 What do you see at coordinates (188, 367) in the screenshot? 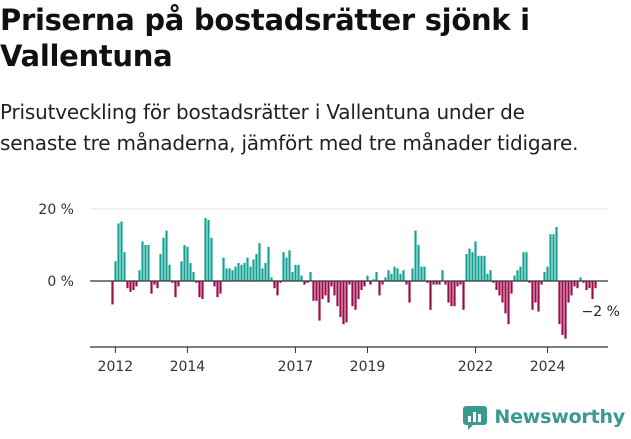
I see `x-tick-label: 2014` at bounding box center [188, 367].